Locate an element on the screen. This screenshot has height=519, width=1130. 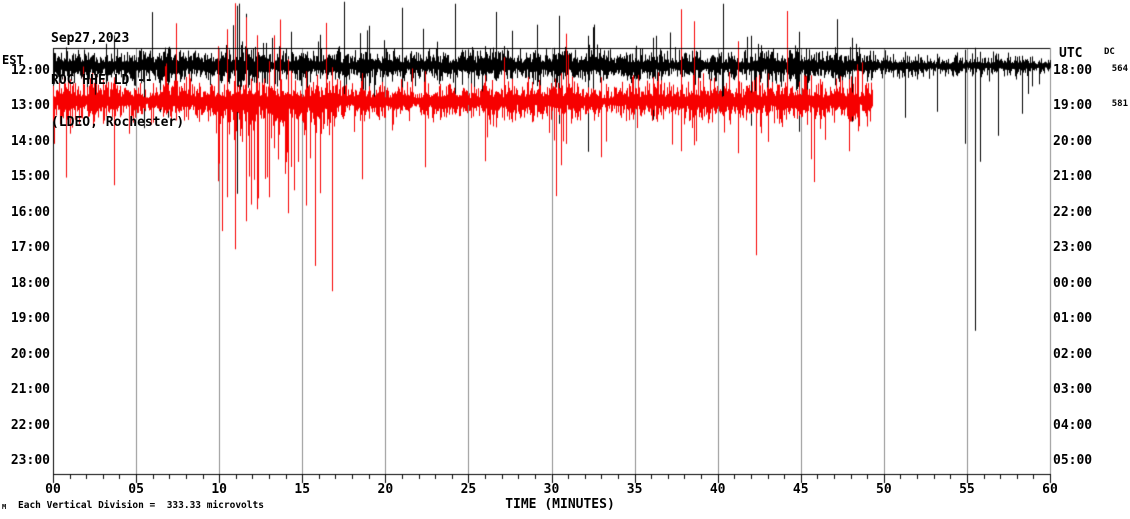
left-hour-label: 19:00 is located at coordinates (30, 319).